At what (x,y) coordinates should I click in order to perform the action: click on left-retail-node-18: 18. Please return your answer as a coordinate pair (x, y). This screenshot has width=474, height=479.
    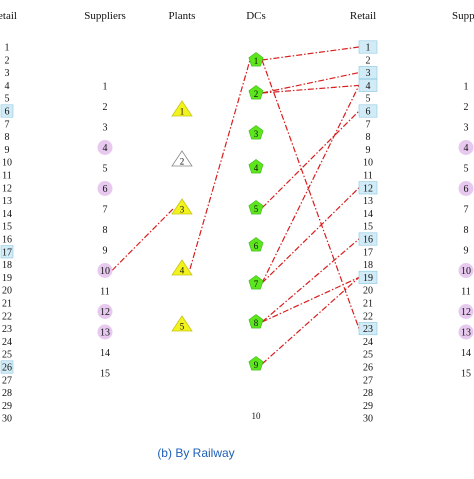
    Looking at the image, I should click on (7, 265).